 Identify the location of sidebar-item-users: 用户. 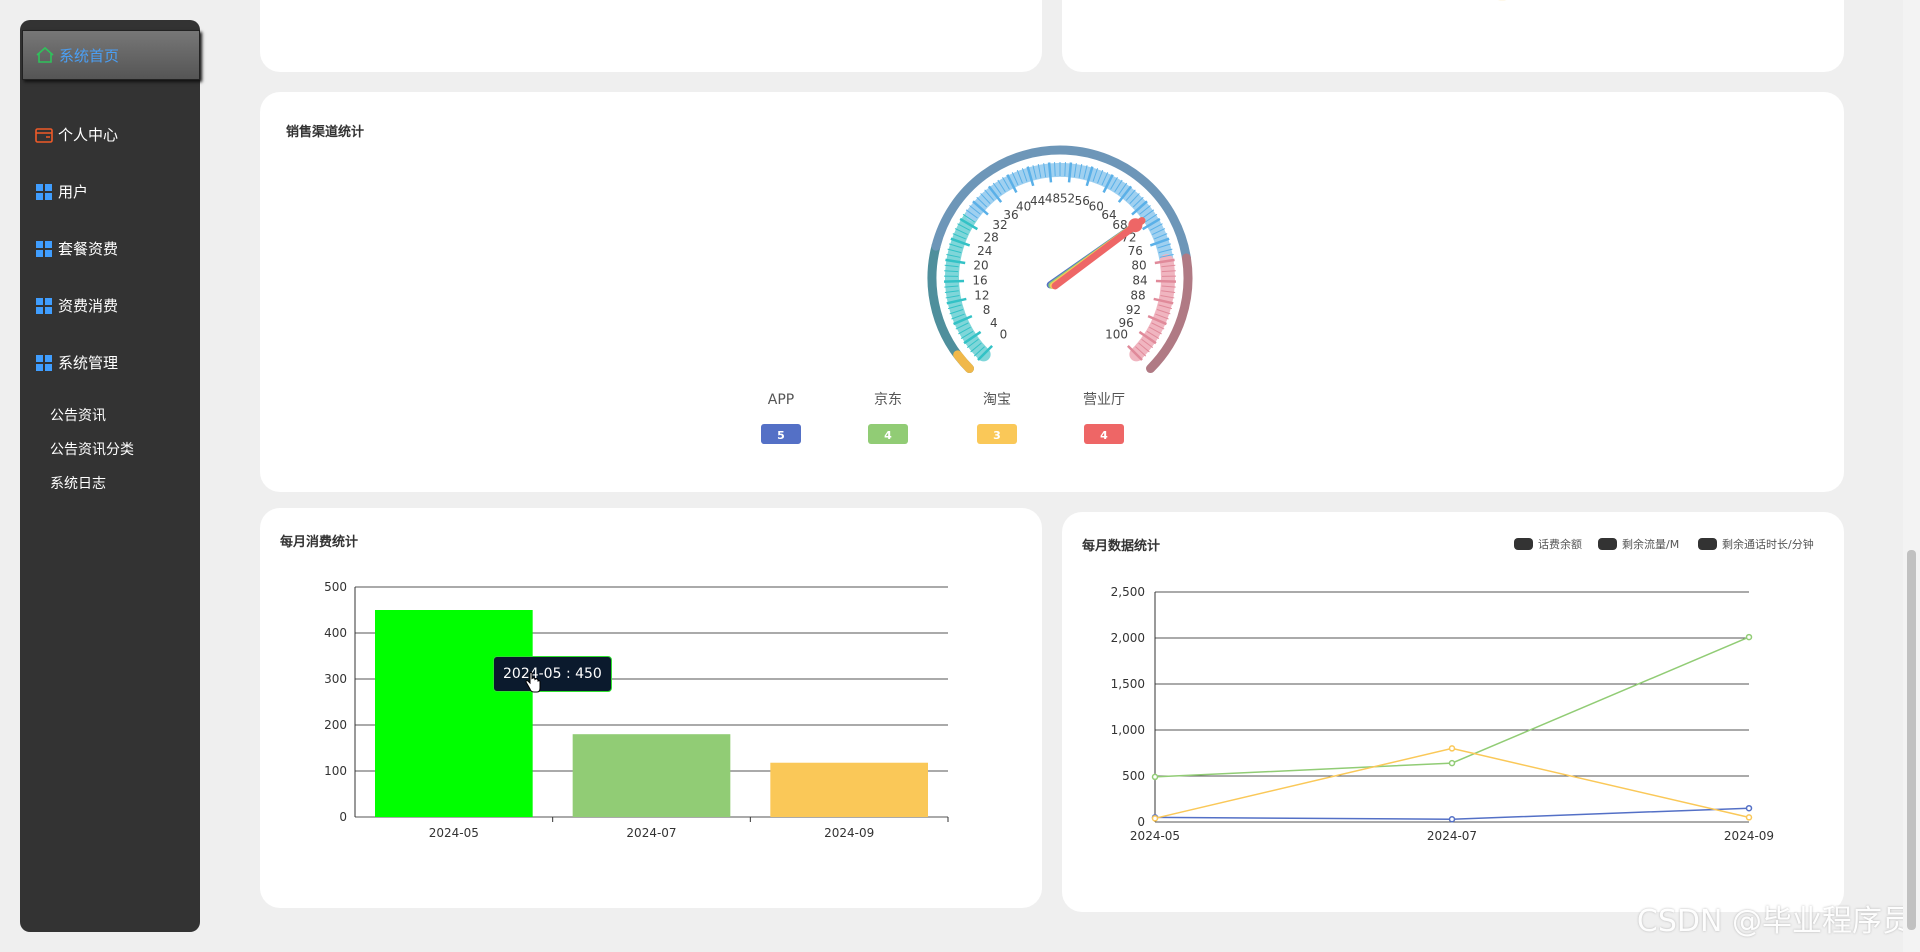
(61, 191).